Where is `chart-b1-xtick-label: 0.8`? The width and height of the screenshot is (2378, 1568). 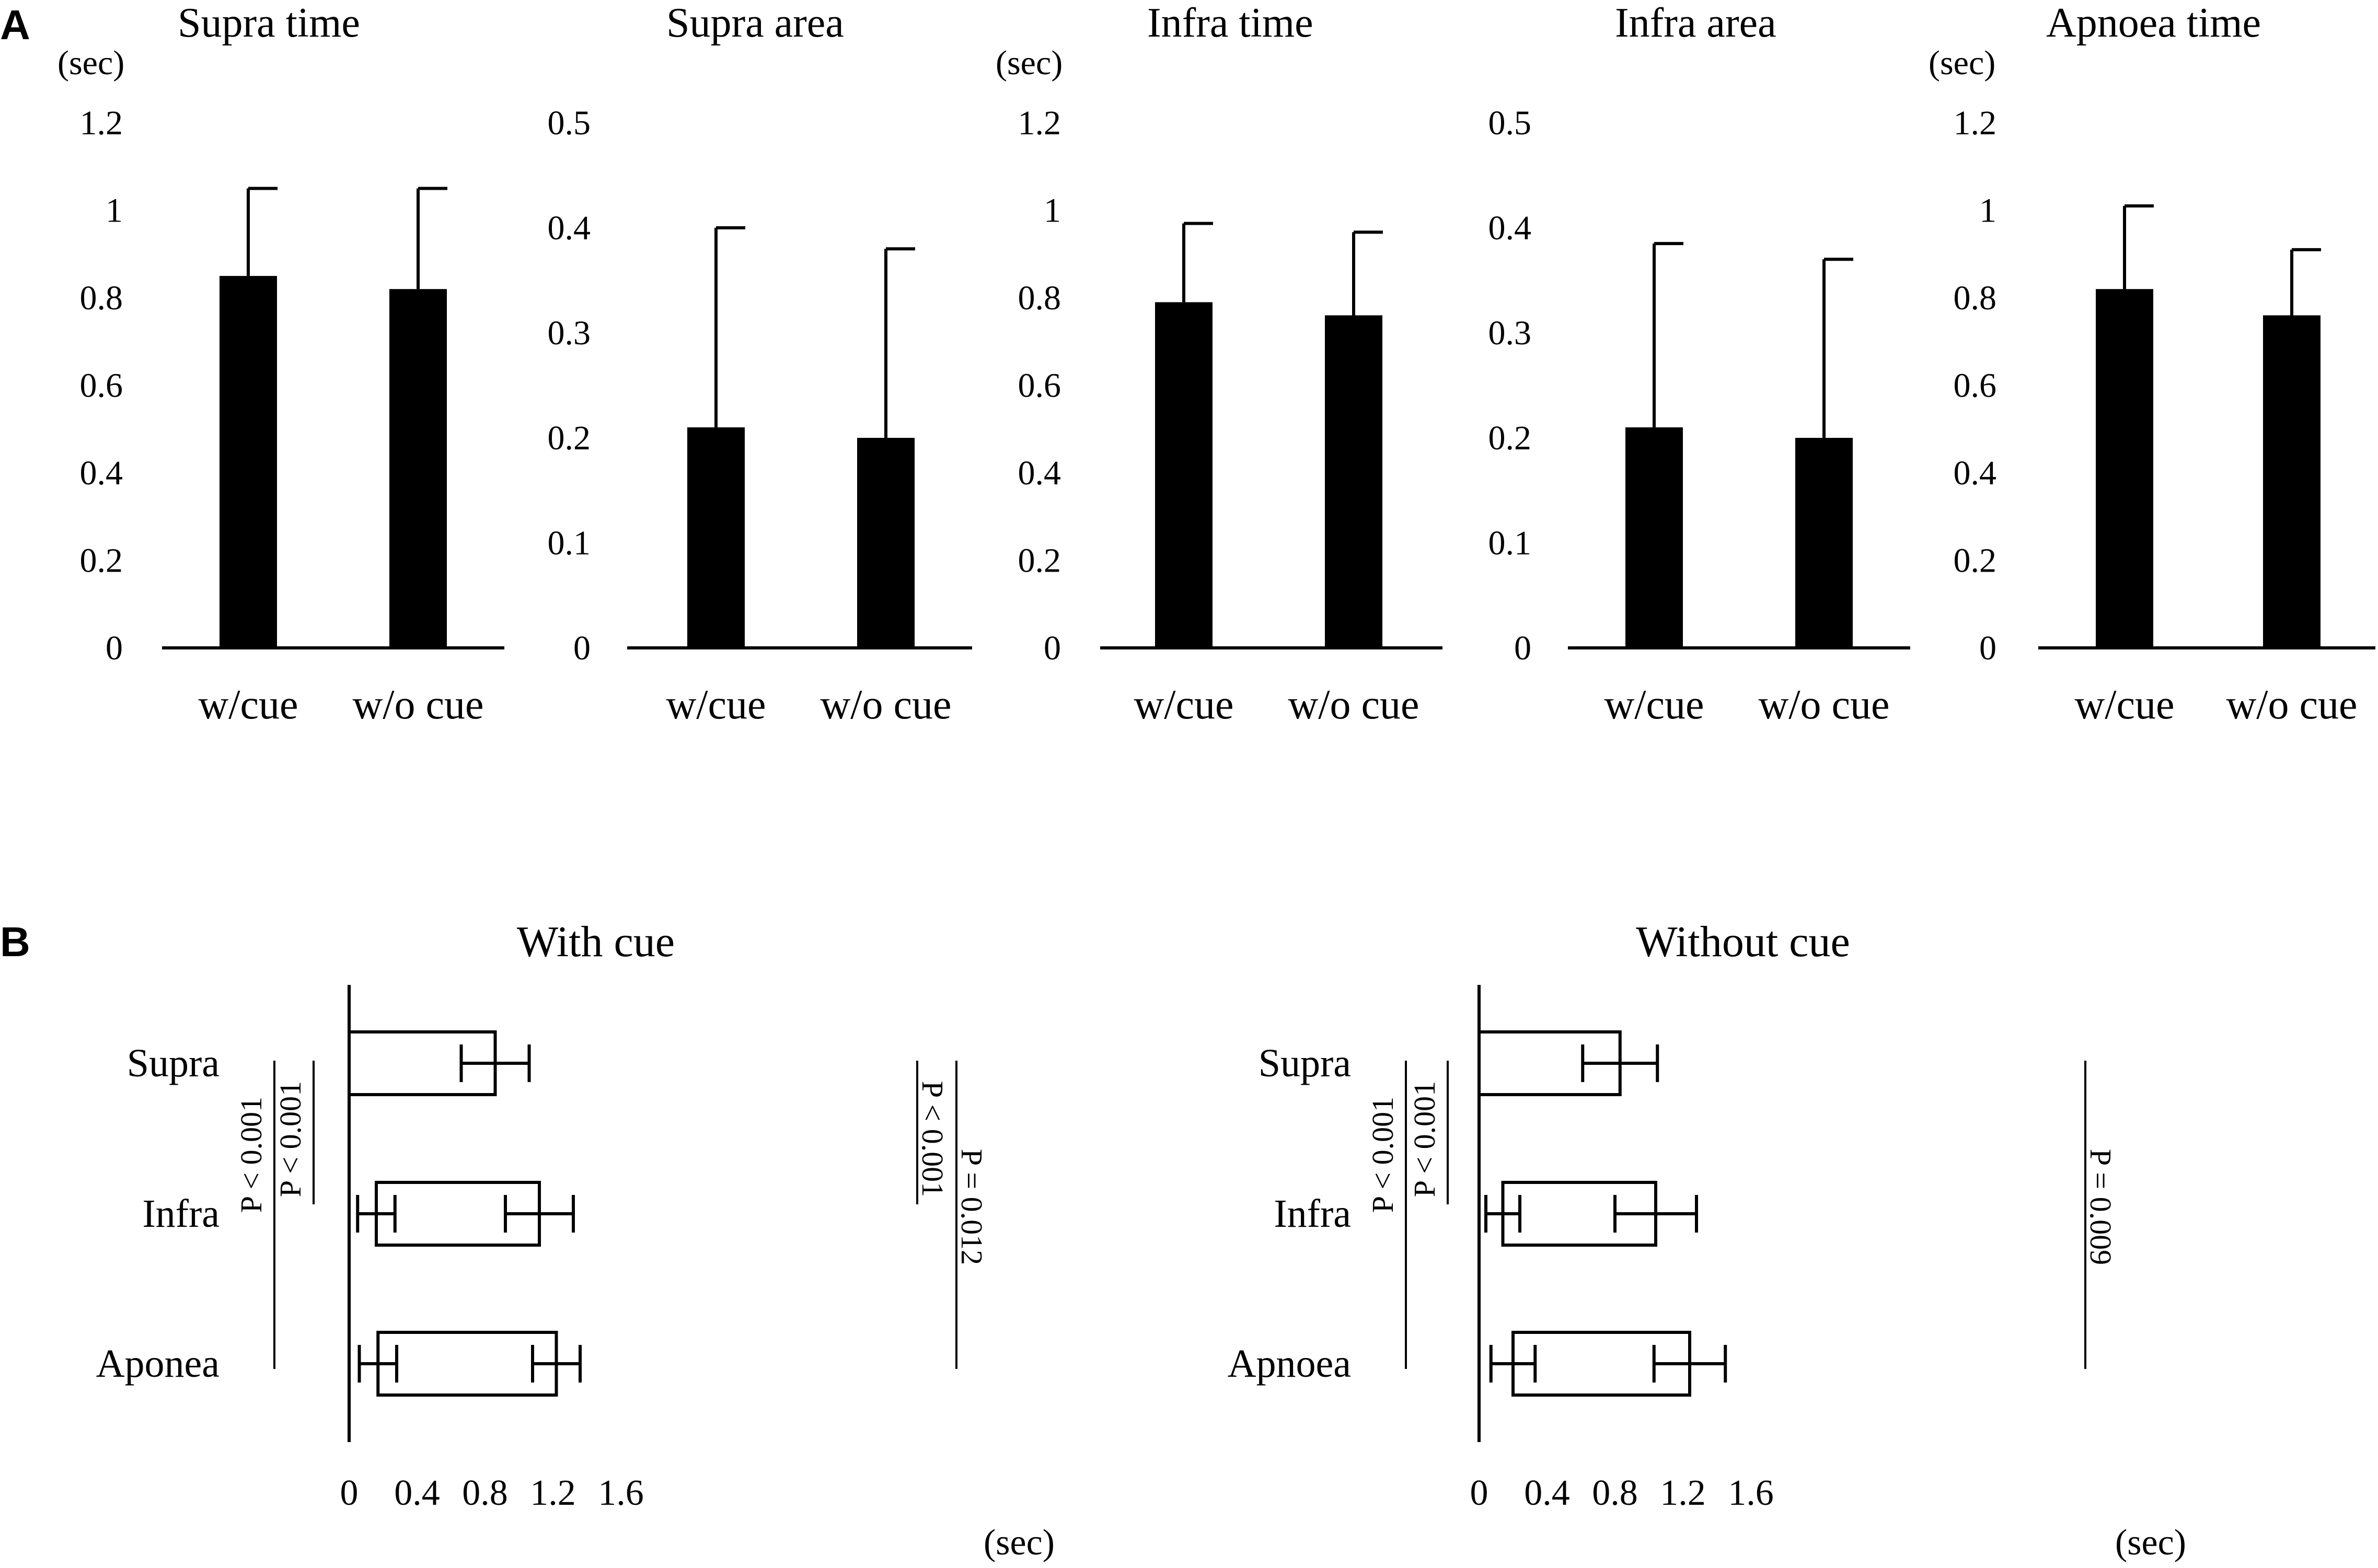 chart-b1-xtick-label: 0.8 is located at coordinates (485, 1493).